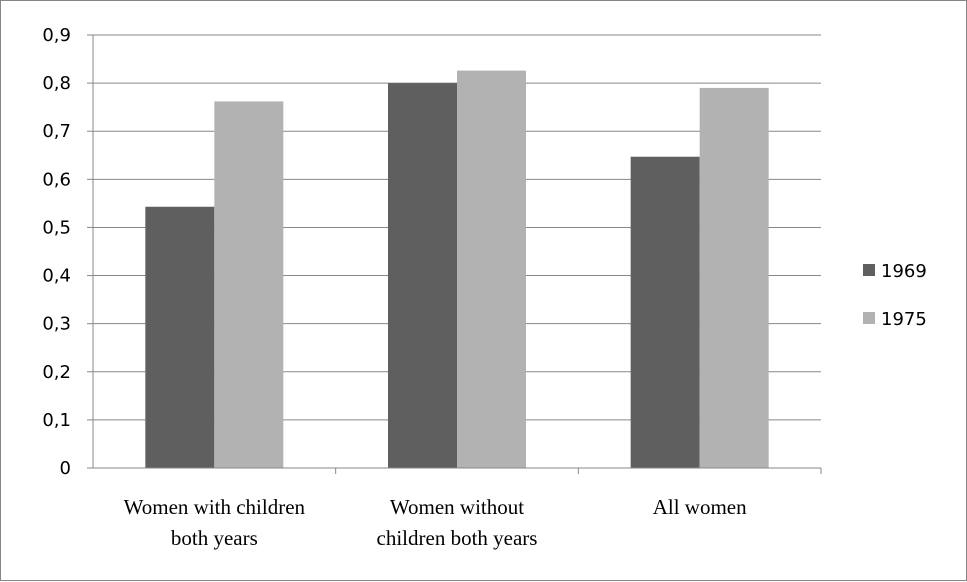  What do you see at coordinates (65, 468) in the screenshot?
I see `y-tick-label: 0` at bounding box center [65, 468].